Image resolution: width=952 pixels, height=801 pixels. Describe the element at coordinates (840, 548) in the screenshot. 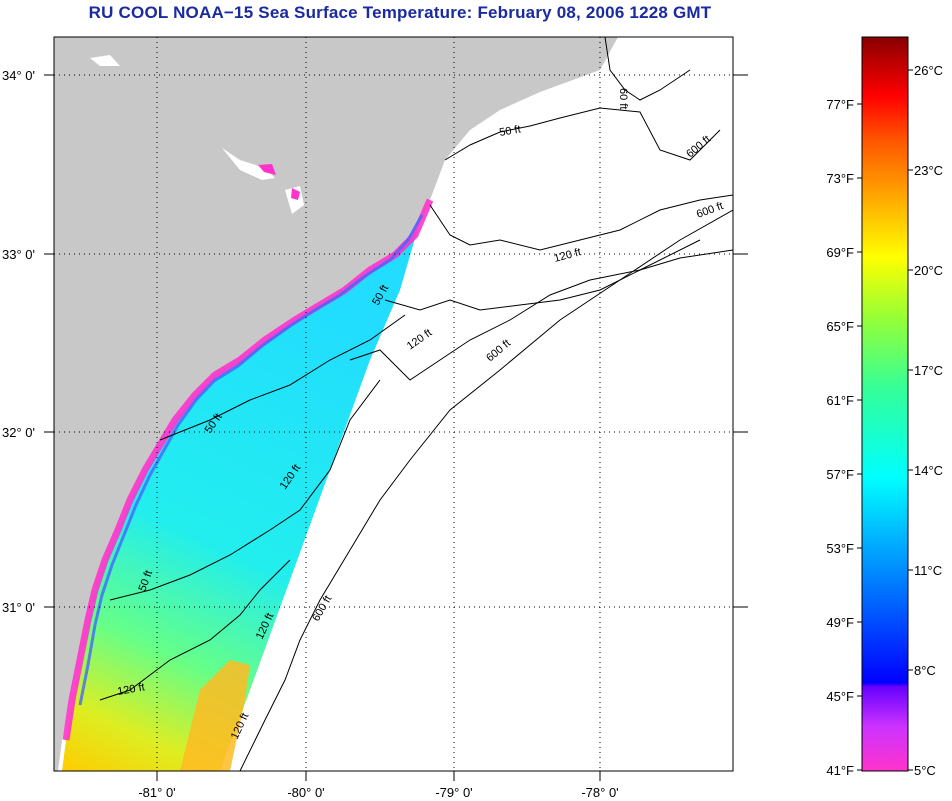

I see `colorbar-f-label: 53°F` at that location.